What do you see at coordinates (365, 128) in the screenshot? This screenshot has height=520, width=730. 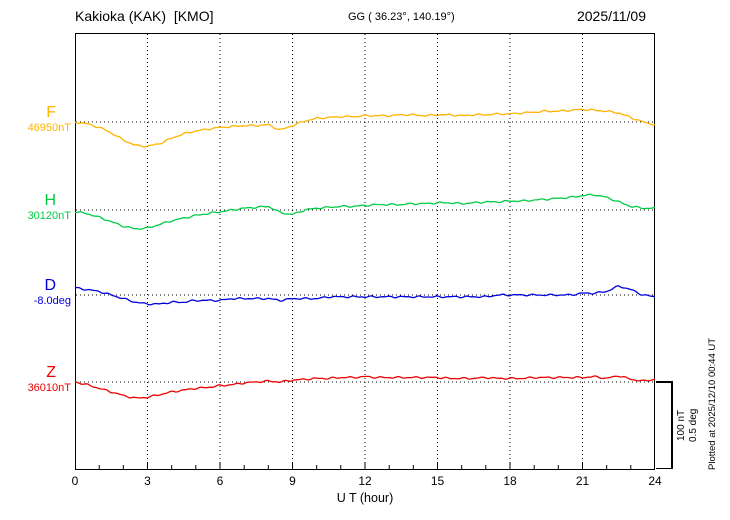 I see `trace-F` at bounding box center [365, 128].